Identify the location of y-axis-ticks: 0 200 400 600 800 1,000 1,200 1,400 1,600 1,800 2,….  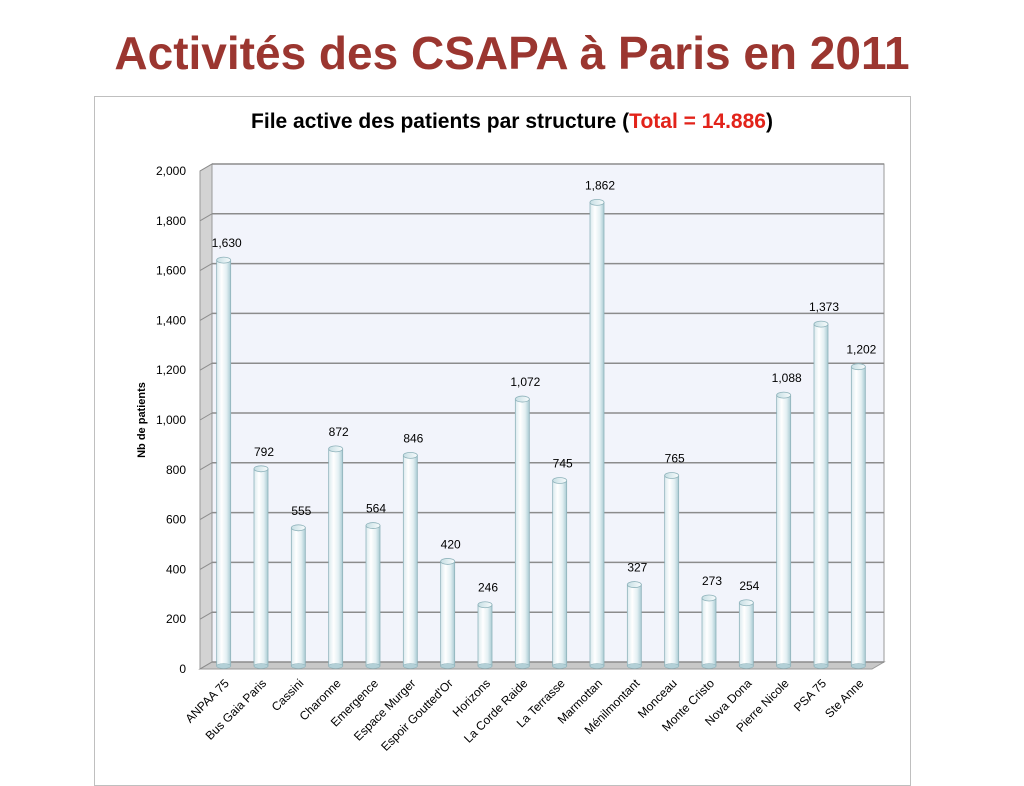
(171, 420).